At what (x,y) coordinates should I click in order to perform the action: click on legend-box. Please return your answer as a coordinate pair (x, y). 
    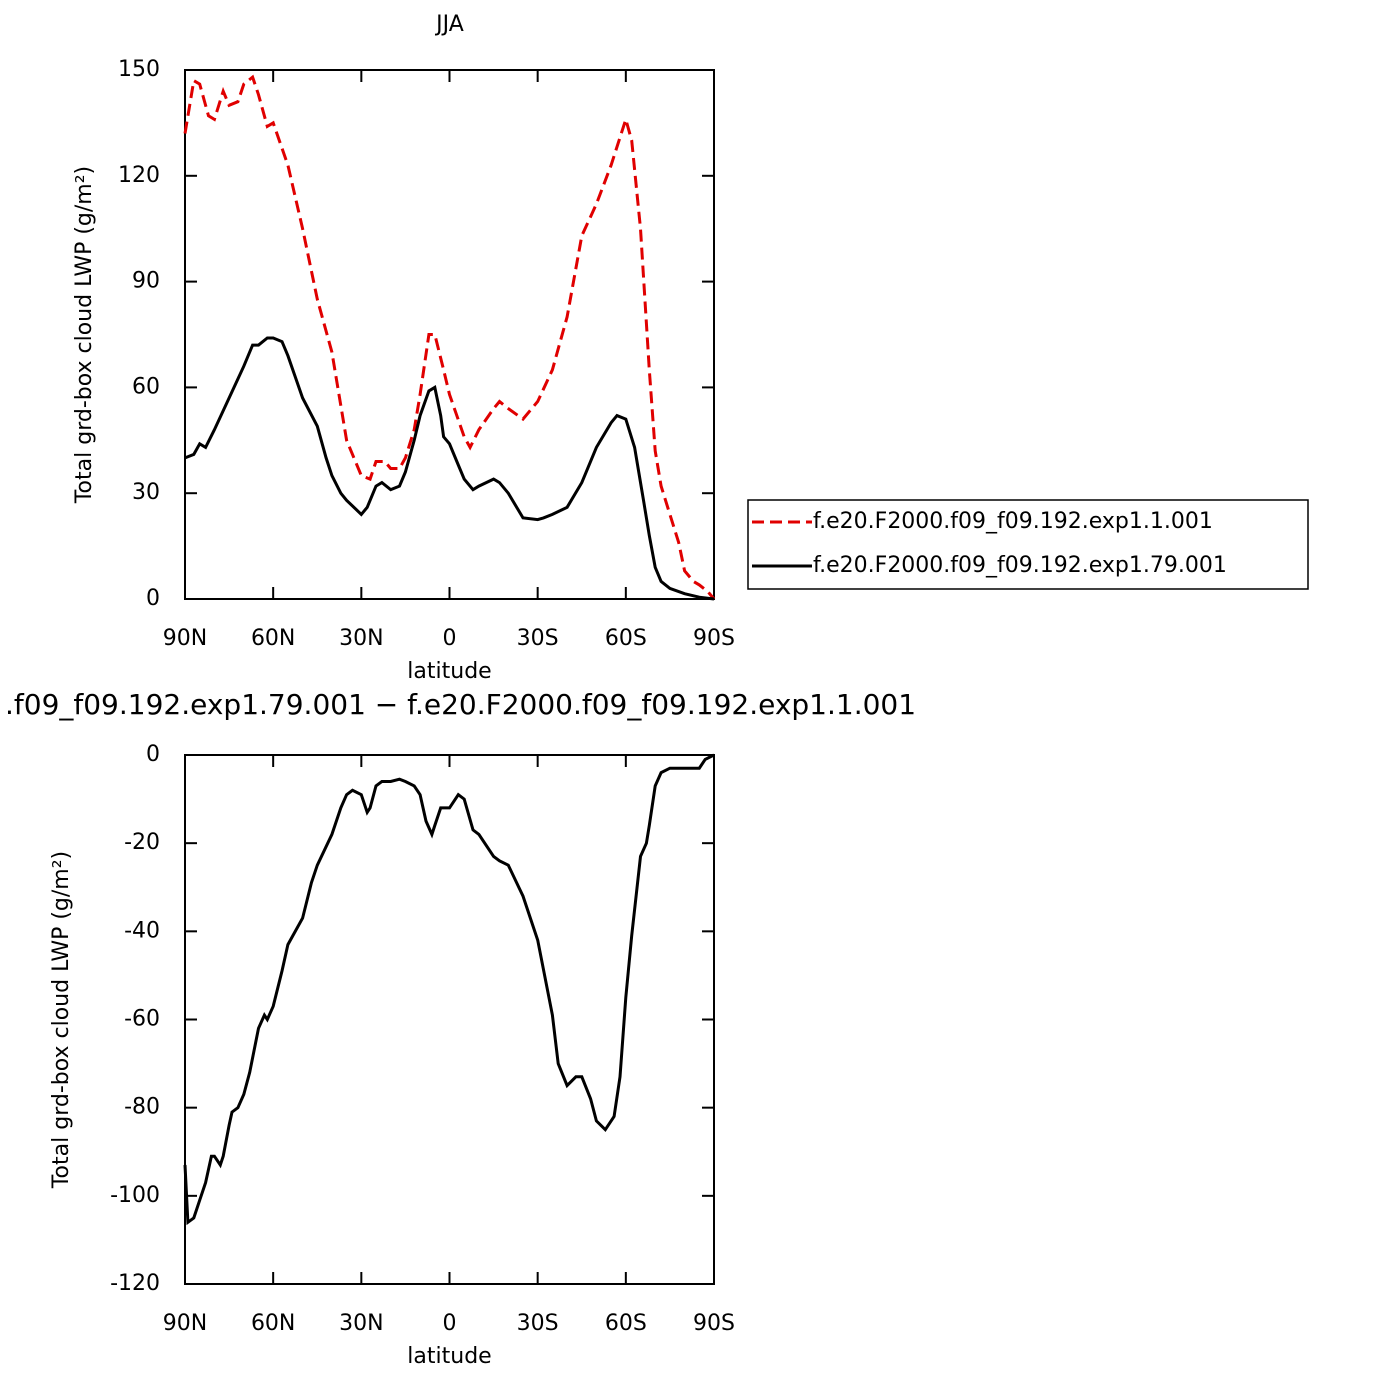
    Looking at the image, I should click on (1028, 544).